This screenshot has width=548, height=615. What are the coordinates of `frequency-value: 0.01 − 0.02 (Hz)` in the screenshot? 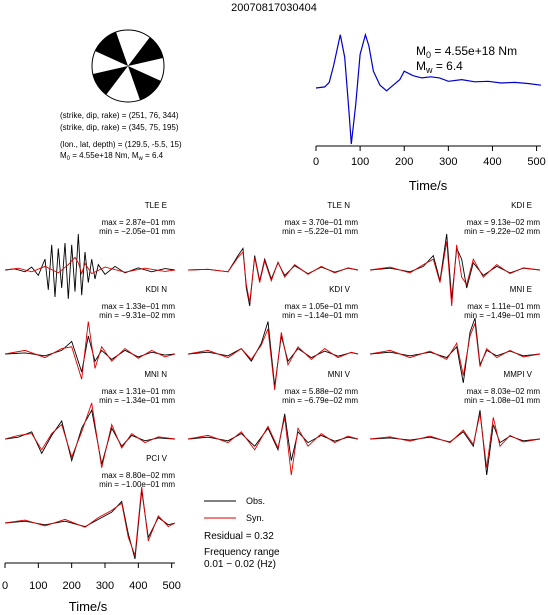 It's located at (240, 564).